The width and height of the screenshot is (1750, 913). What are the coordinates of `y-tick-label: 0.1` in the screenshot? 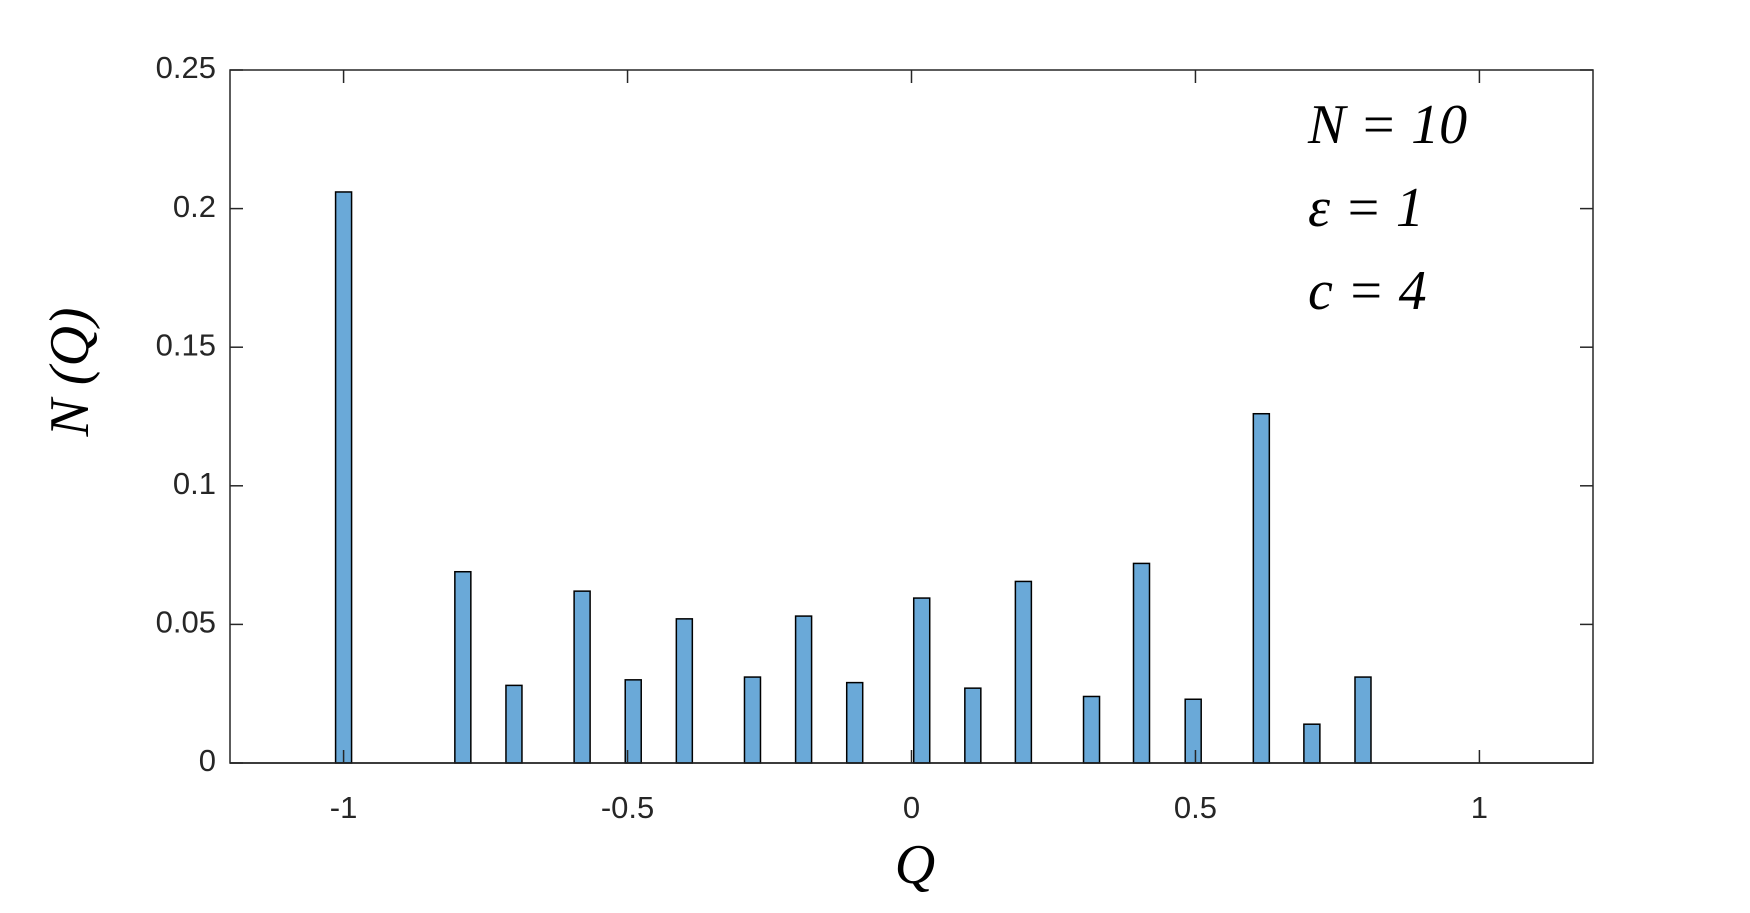 It's located at (194, 483).